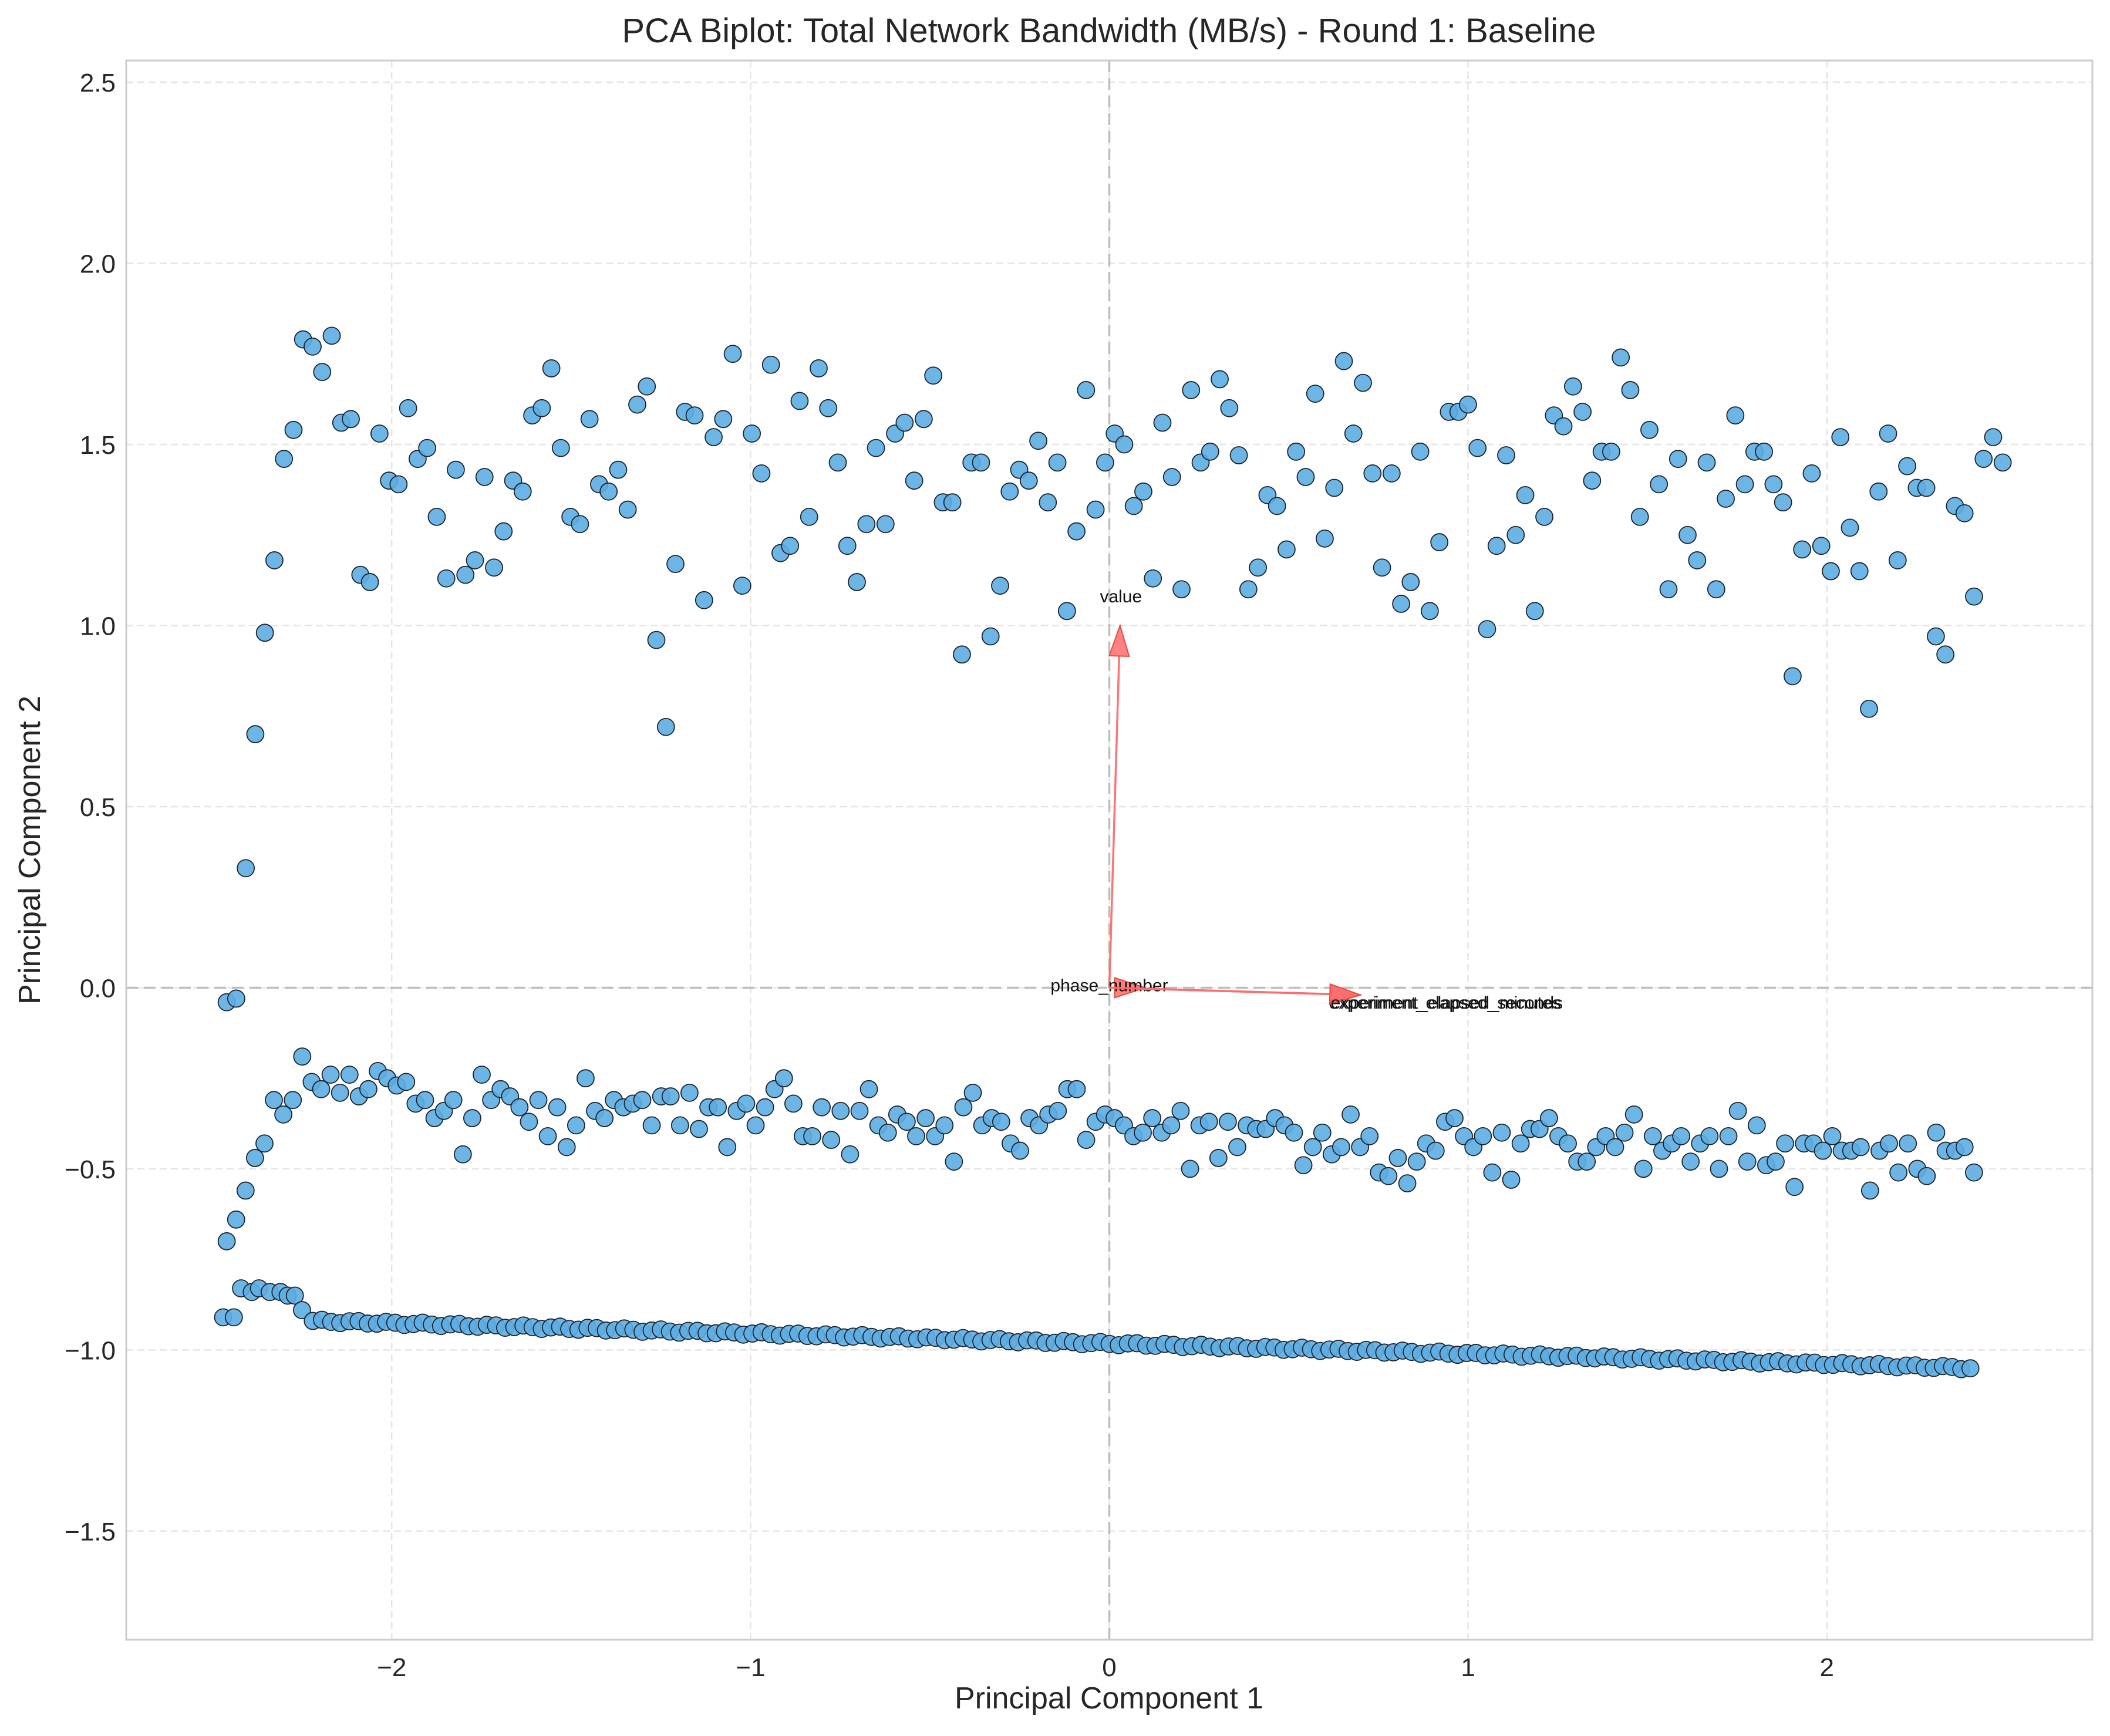  What do you see at coordinates (1827, 1667) in the screenshot?
I see `x-tick-label: 2` at bounding box center [1827, 1667].